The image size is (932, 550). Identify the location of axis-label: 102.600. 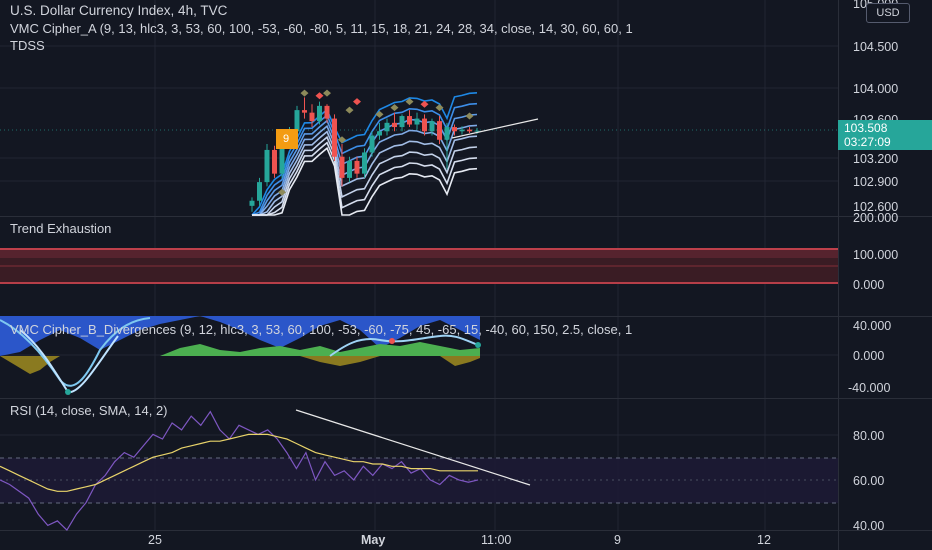
(875, 207).